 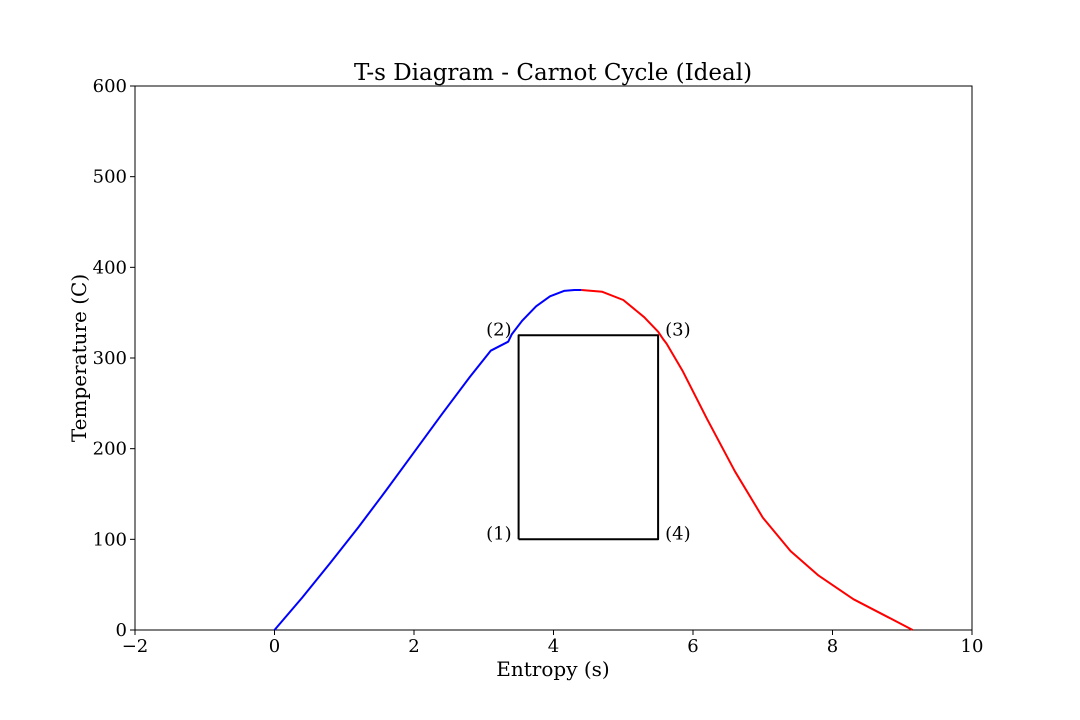 I want to click on y-axis-label: Temperature (C), so click(x=79, y=358).